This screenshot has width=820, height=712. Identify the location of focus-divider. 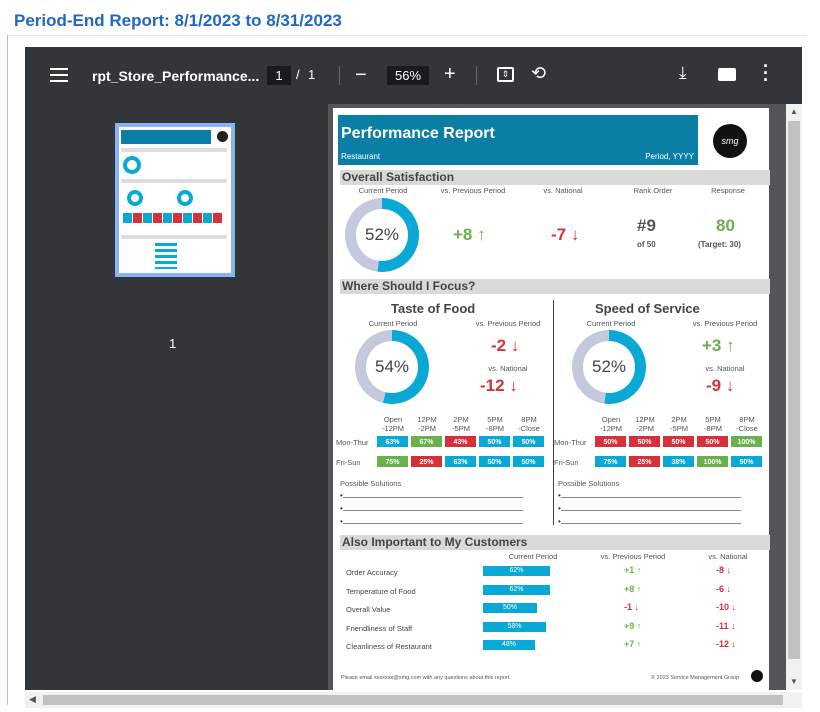
(553, 412).